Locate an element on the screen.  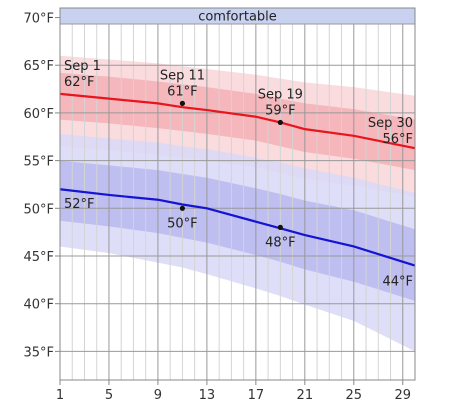
y-tick-label: 60°F is located at coordinates (38, 114).